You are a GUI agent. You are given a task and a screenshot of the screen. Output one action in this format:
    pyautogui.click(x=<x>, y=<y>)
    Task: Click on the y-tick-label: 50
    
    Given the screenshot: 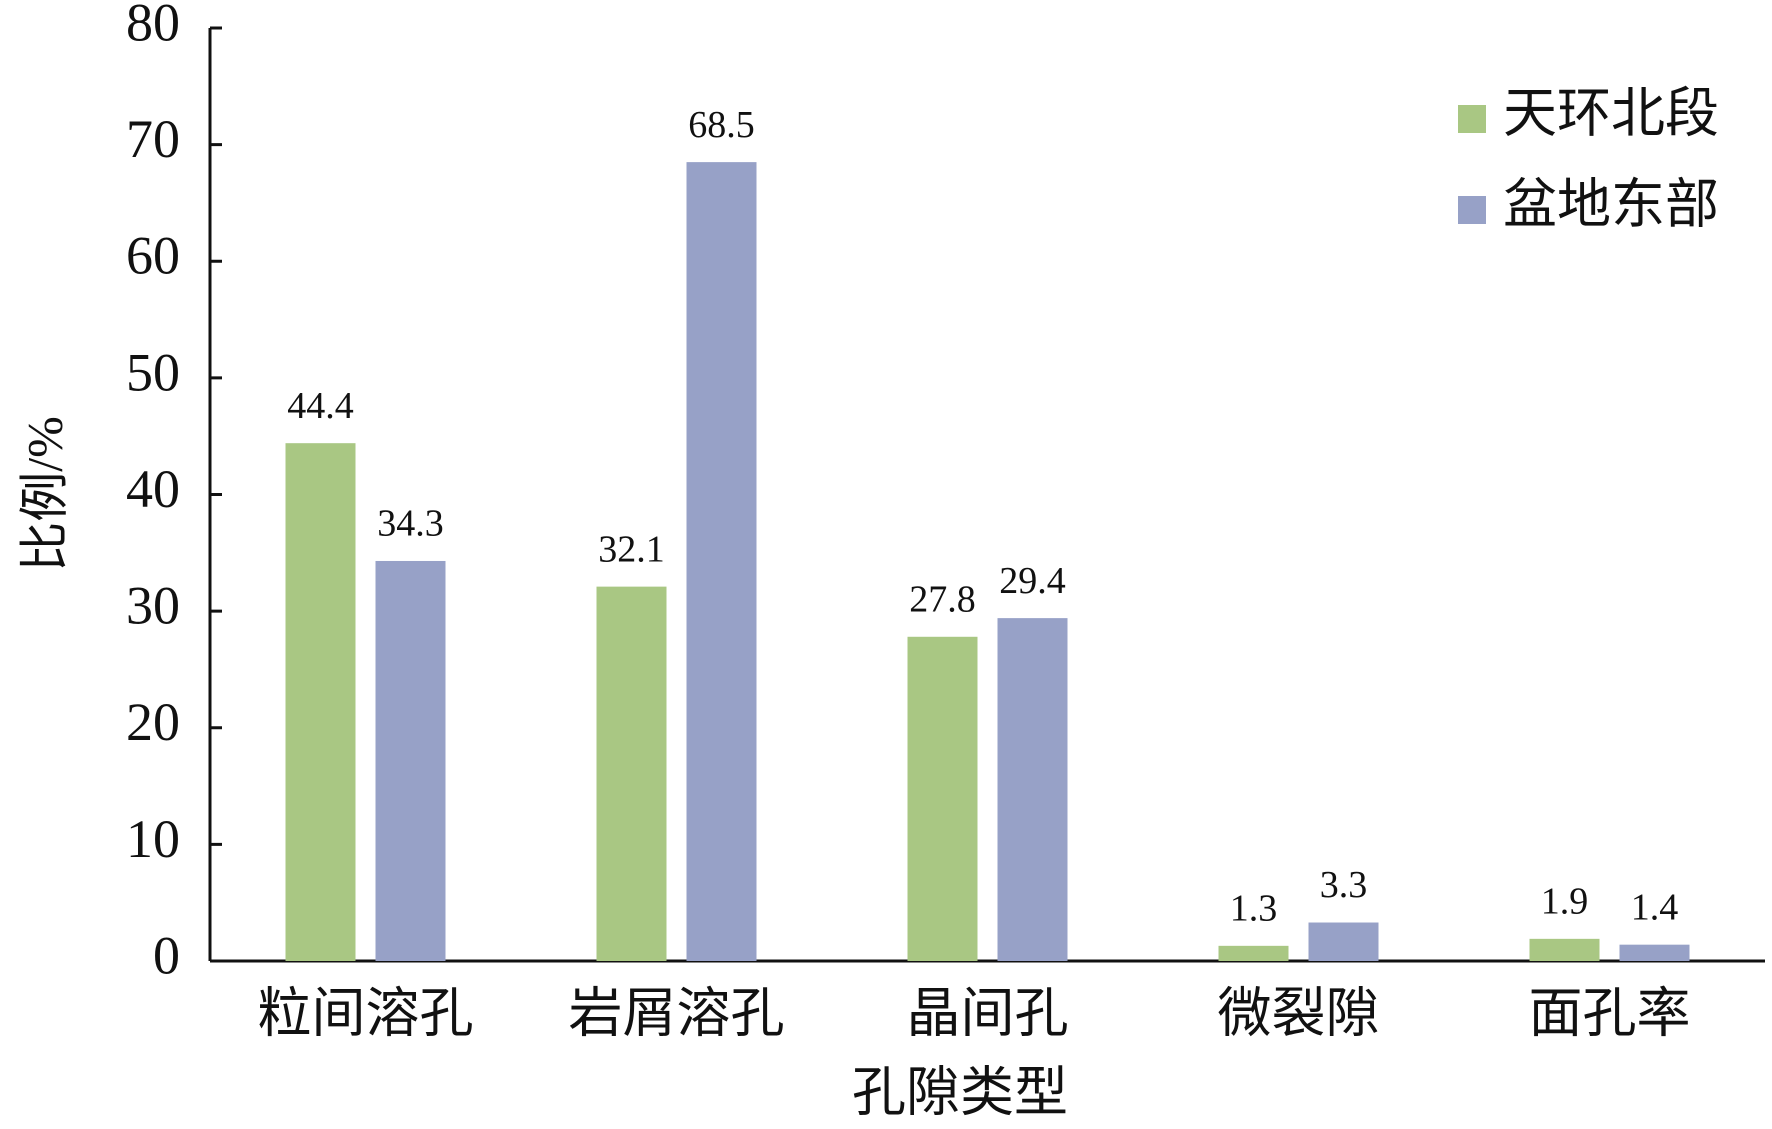 What is the action you would take?
    pyautogui.click(x=153, y=372)
    